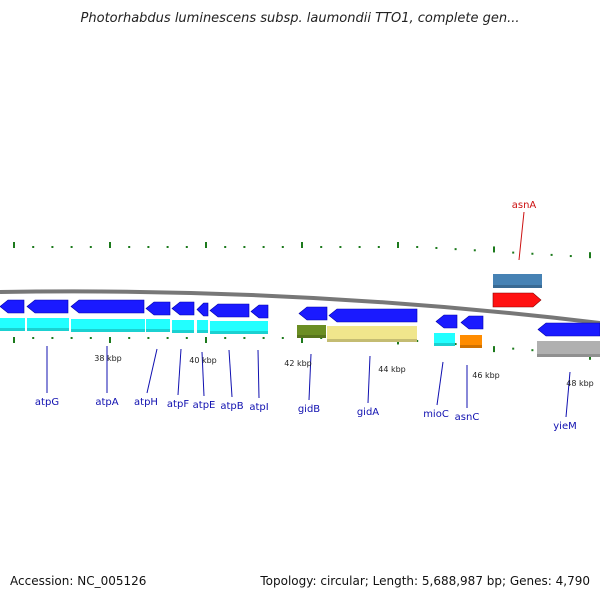  Describe the element at coordinates (231, 406) in the screenshot. I see `gene-label-atpB: atpB` at that location.